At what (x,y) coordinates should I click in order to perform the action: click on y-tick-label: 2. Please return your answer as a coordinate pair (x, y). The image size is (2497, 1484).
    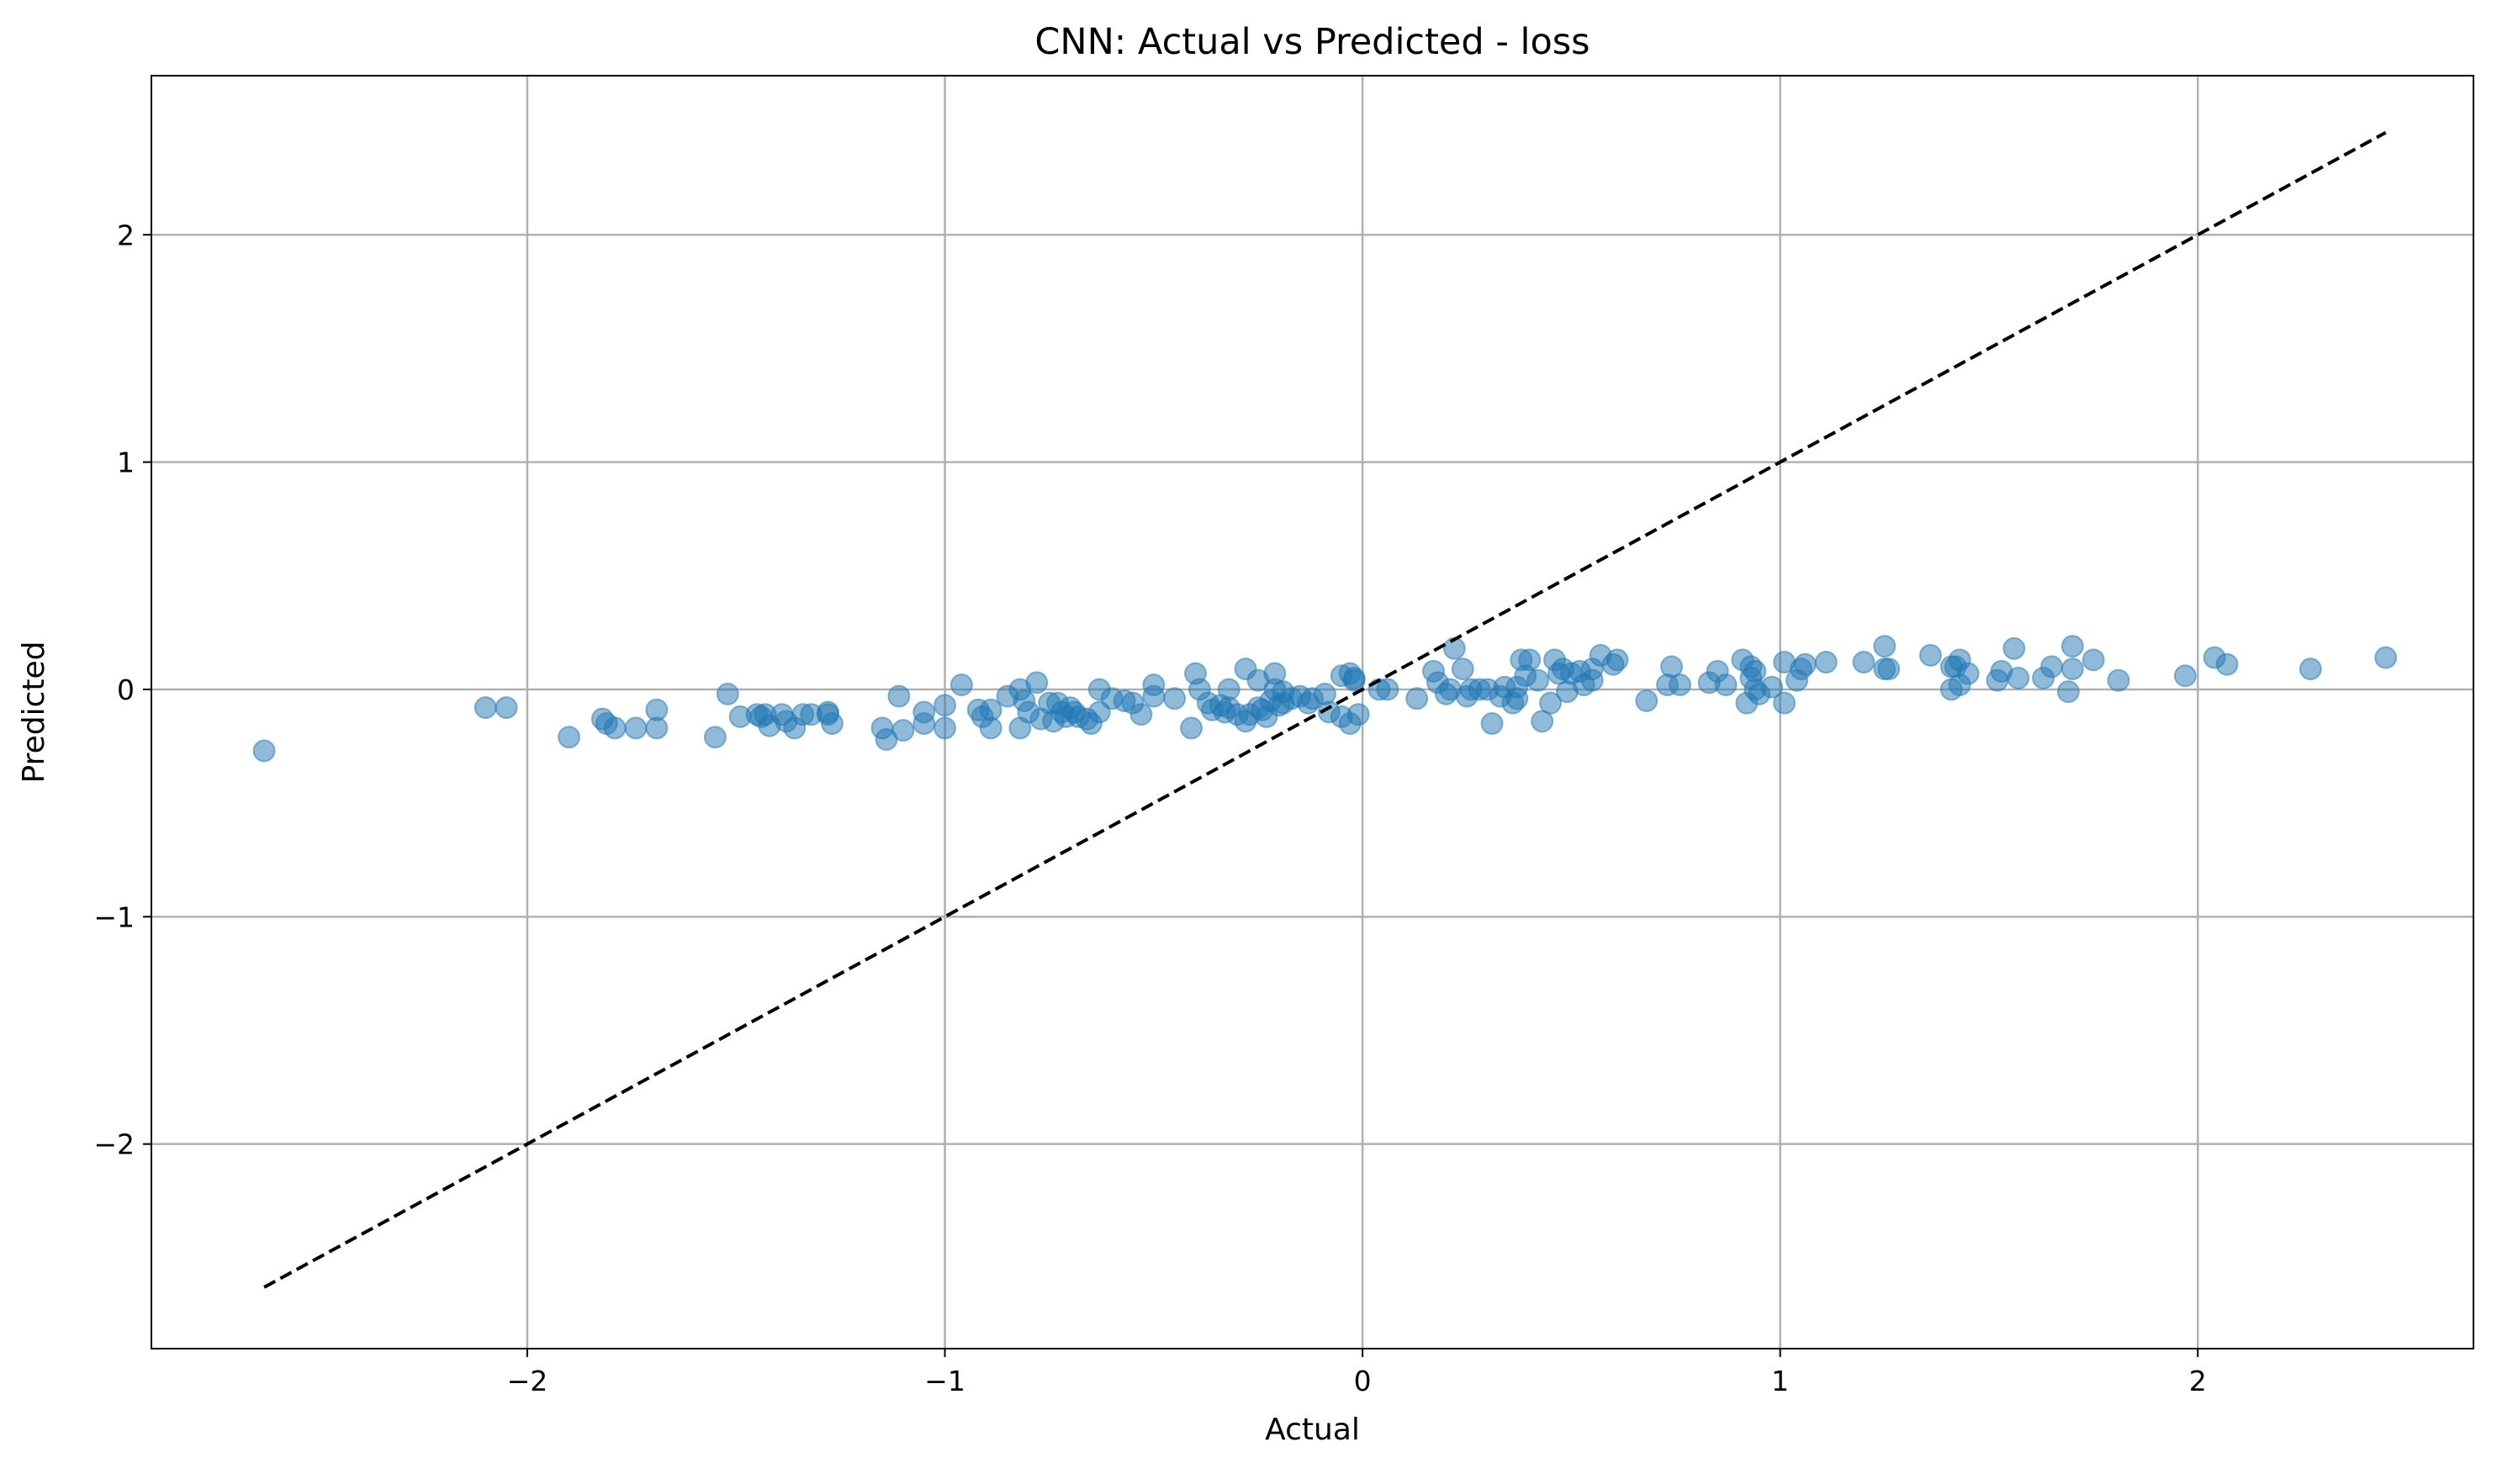
    Looking at the image, I should click on (126, 235).